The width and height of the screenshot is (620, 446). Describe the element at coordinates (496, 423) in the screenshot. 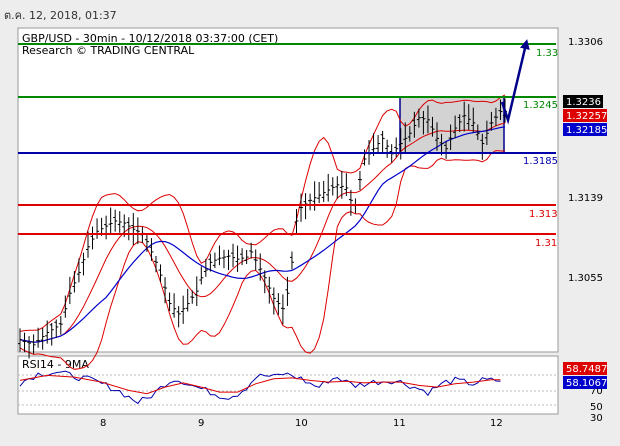

I see `x-tick-12: 12` at that location.